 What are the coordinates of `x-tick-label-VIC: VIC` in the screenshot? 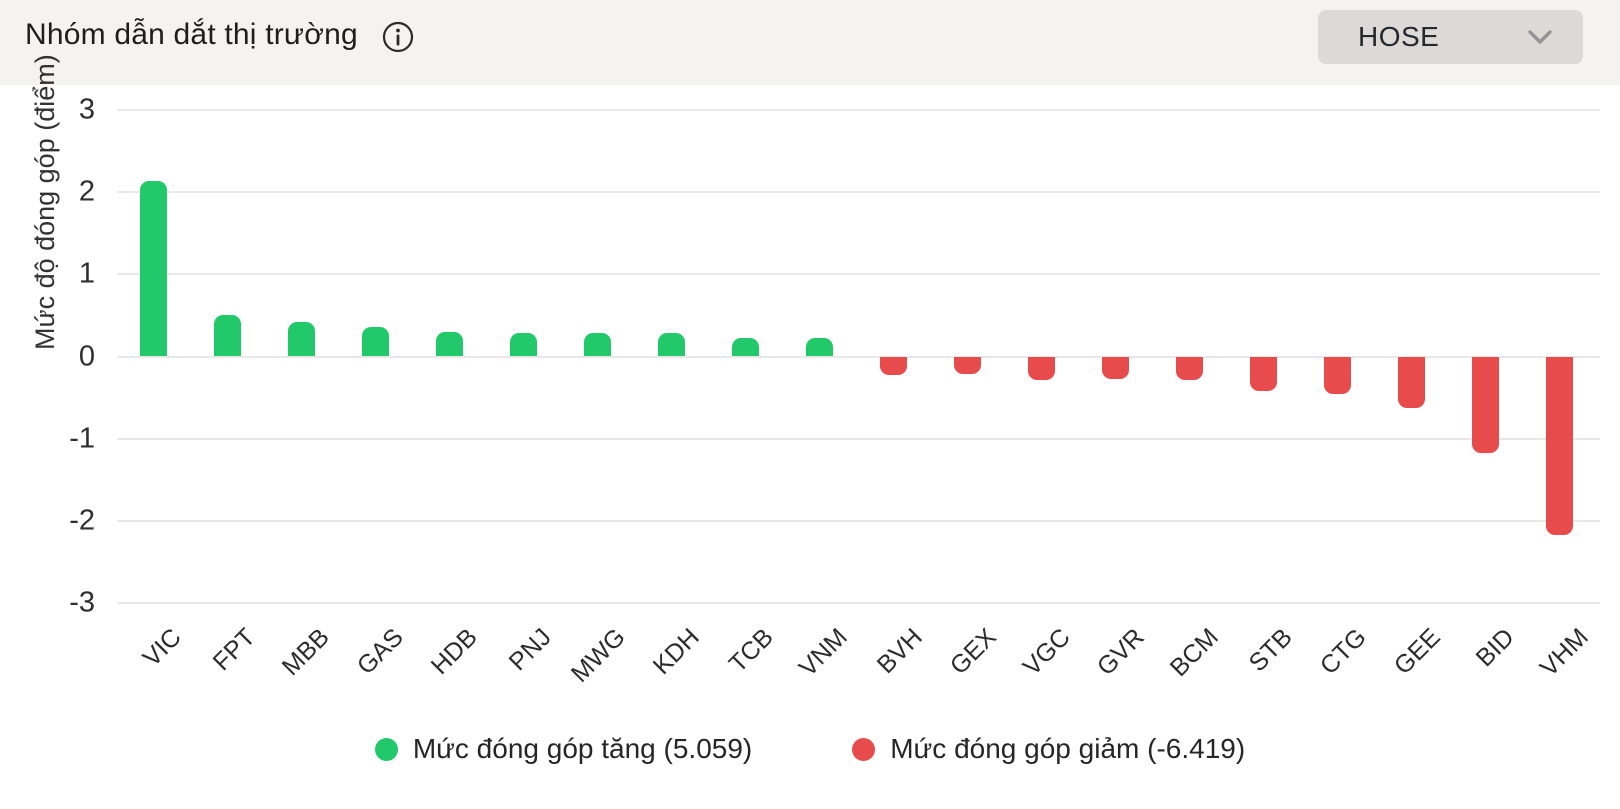 It's located at (162, 648).